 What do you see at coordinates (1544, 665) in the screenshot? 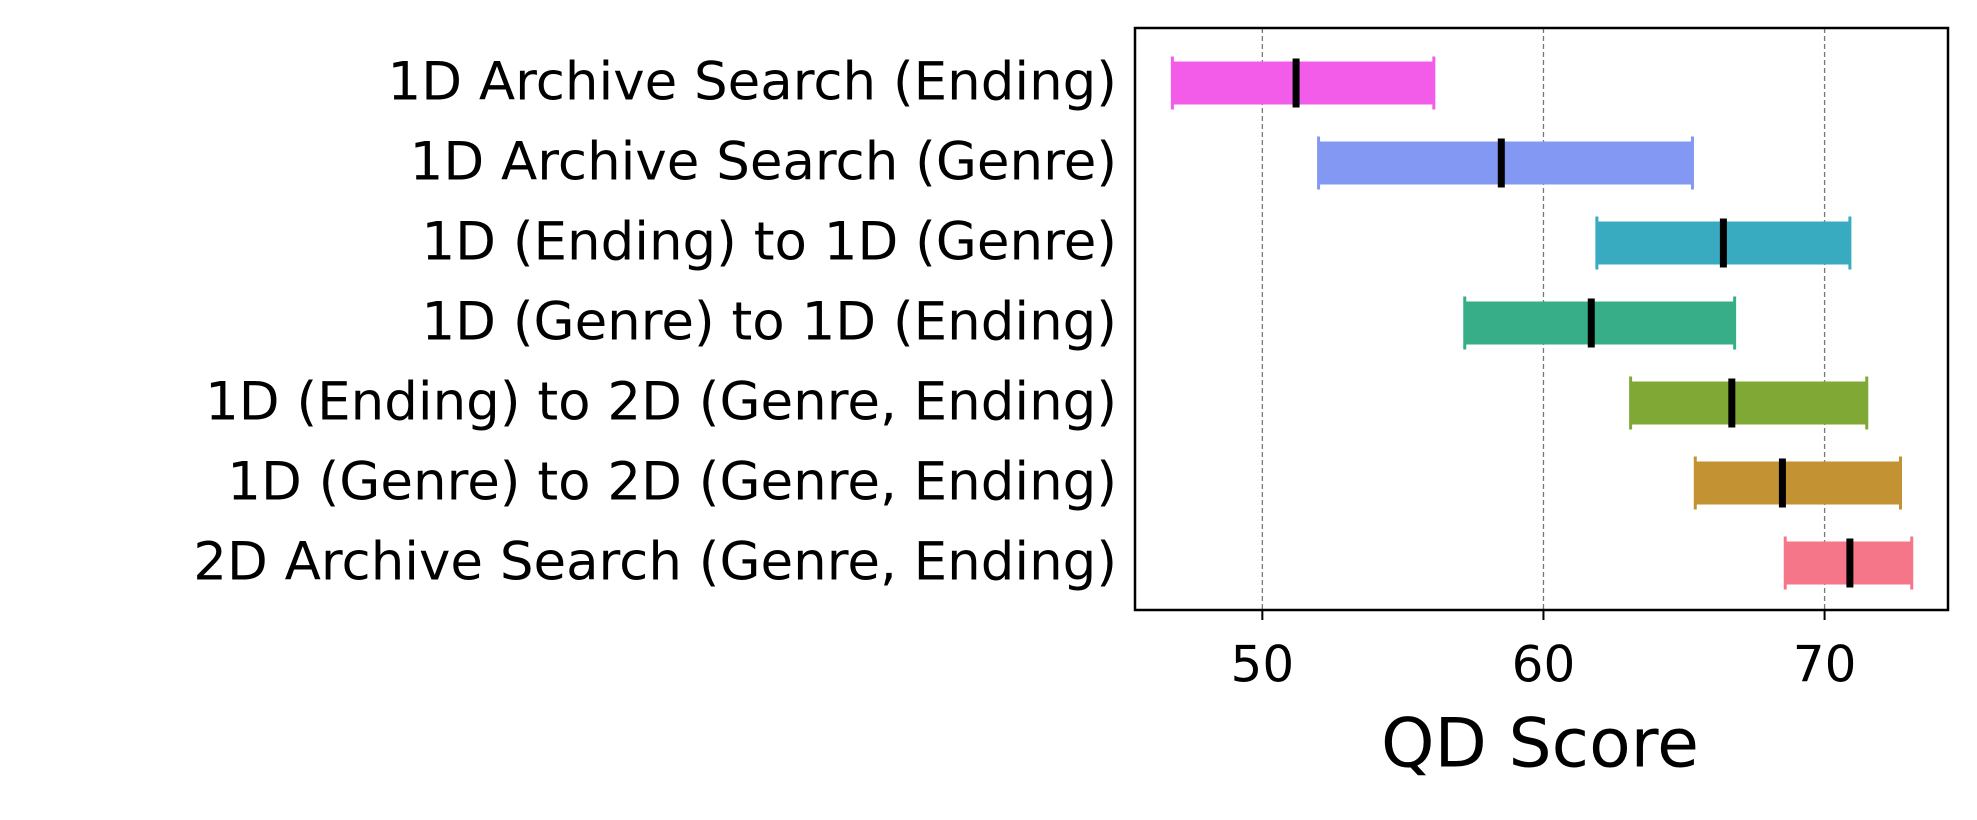
I see `x-tick-label: 60` at bounding box center [1544, 665].